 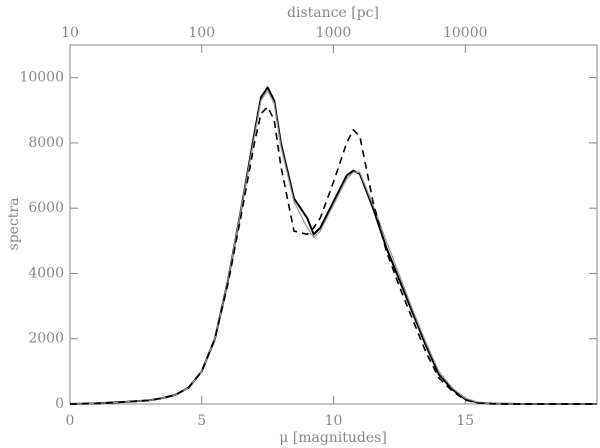 I want to click on x-tick-label: 15, so click(x=465, y=421).